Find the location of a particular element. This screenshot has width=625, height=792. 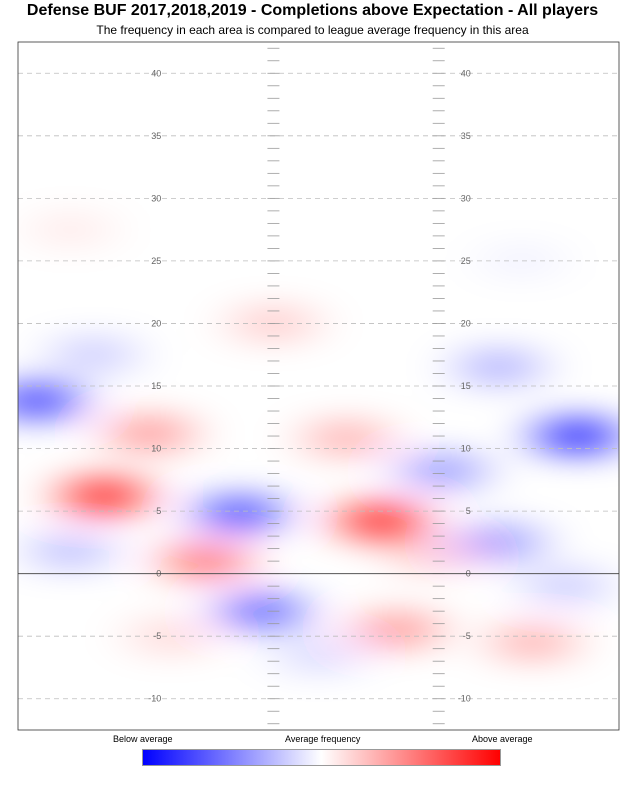

yard-label-7-0: 25 is located at coordinates (156, 261).